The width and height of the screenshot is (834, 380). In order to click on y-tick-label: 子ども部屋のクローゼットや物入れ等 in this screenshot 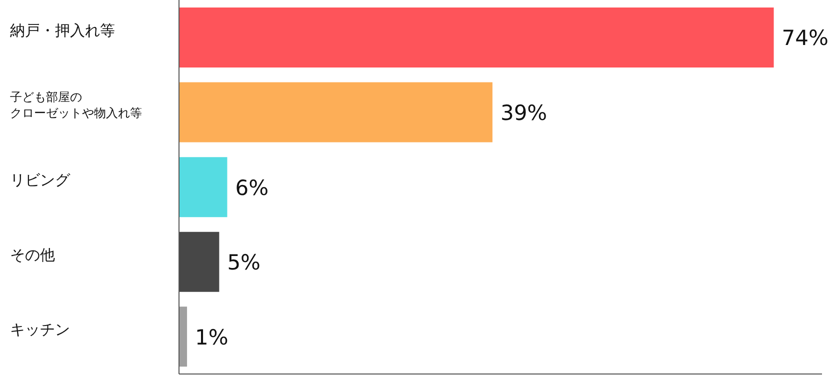, I will do `click(76, 105)`.